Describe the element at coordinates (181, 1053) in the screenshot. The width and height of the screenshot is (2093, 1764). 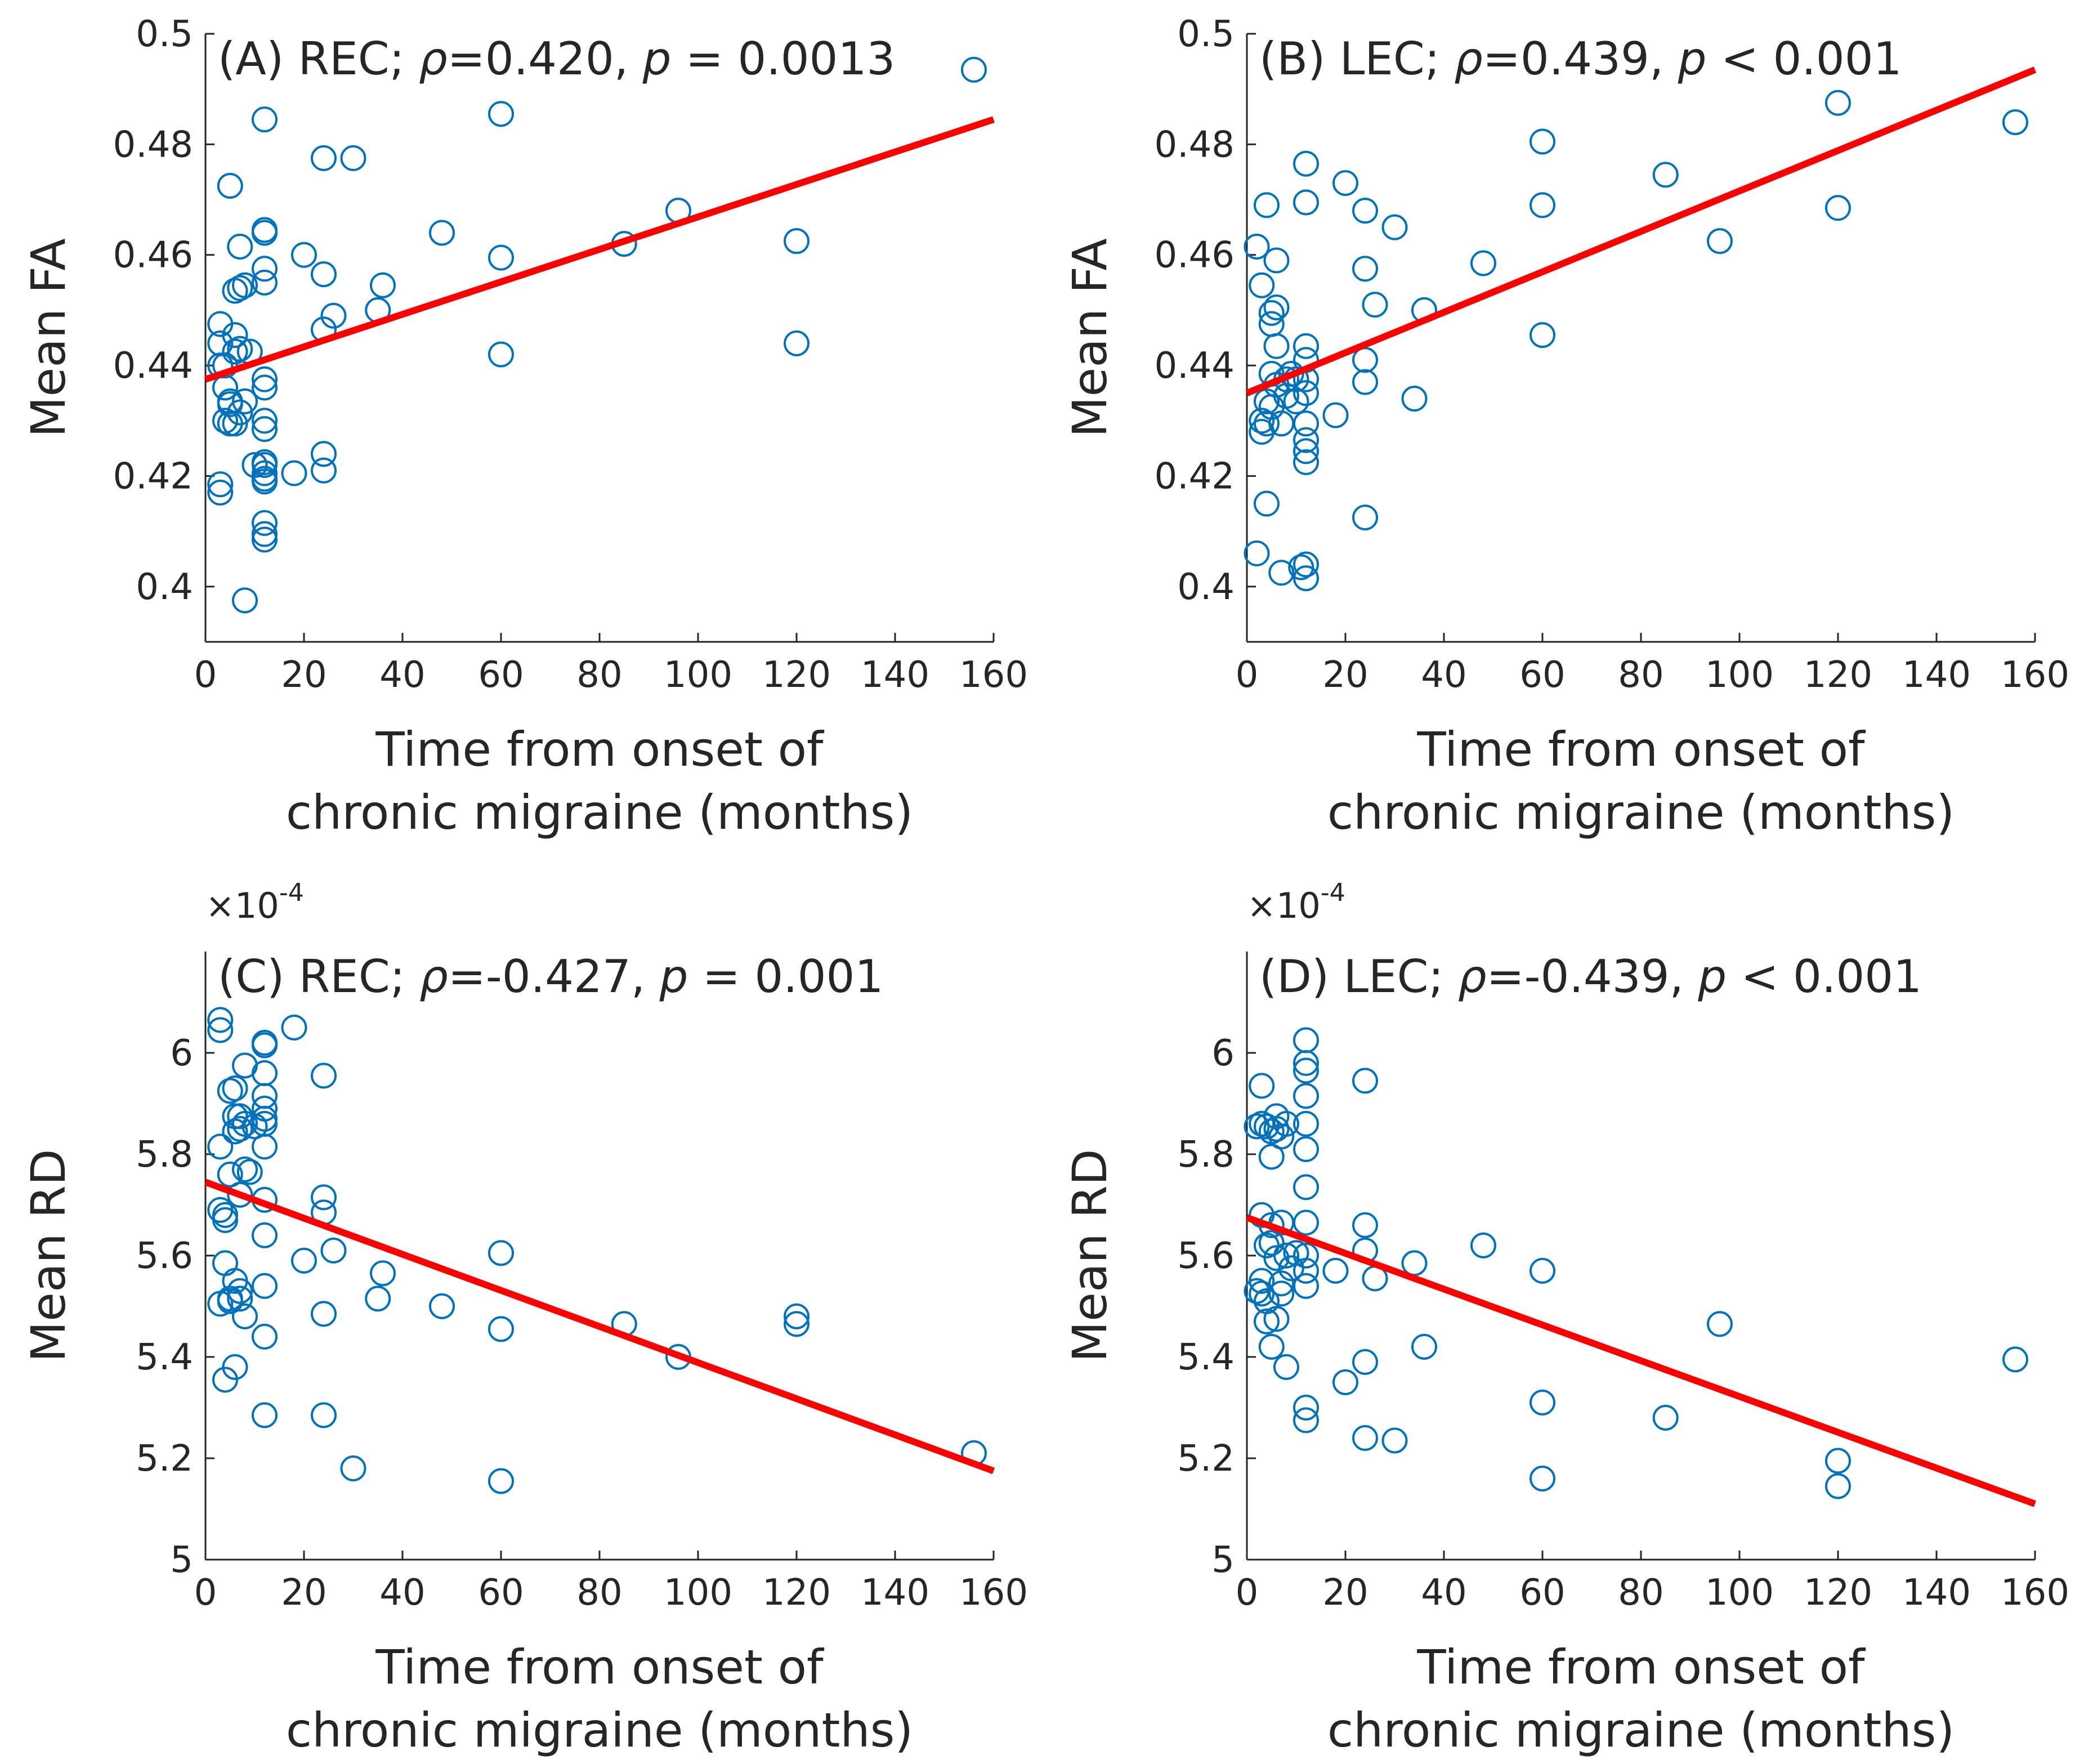
I see `y-tick-label: 6` at that location.